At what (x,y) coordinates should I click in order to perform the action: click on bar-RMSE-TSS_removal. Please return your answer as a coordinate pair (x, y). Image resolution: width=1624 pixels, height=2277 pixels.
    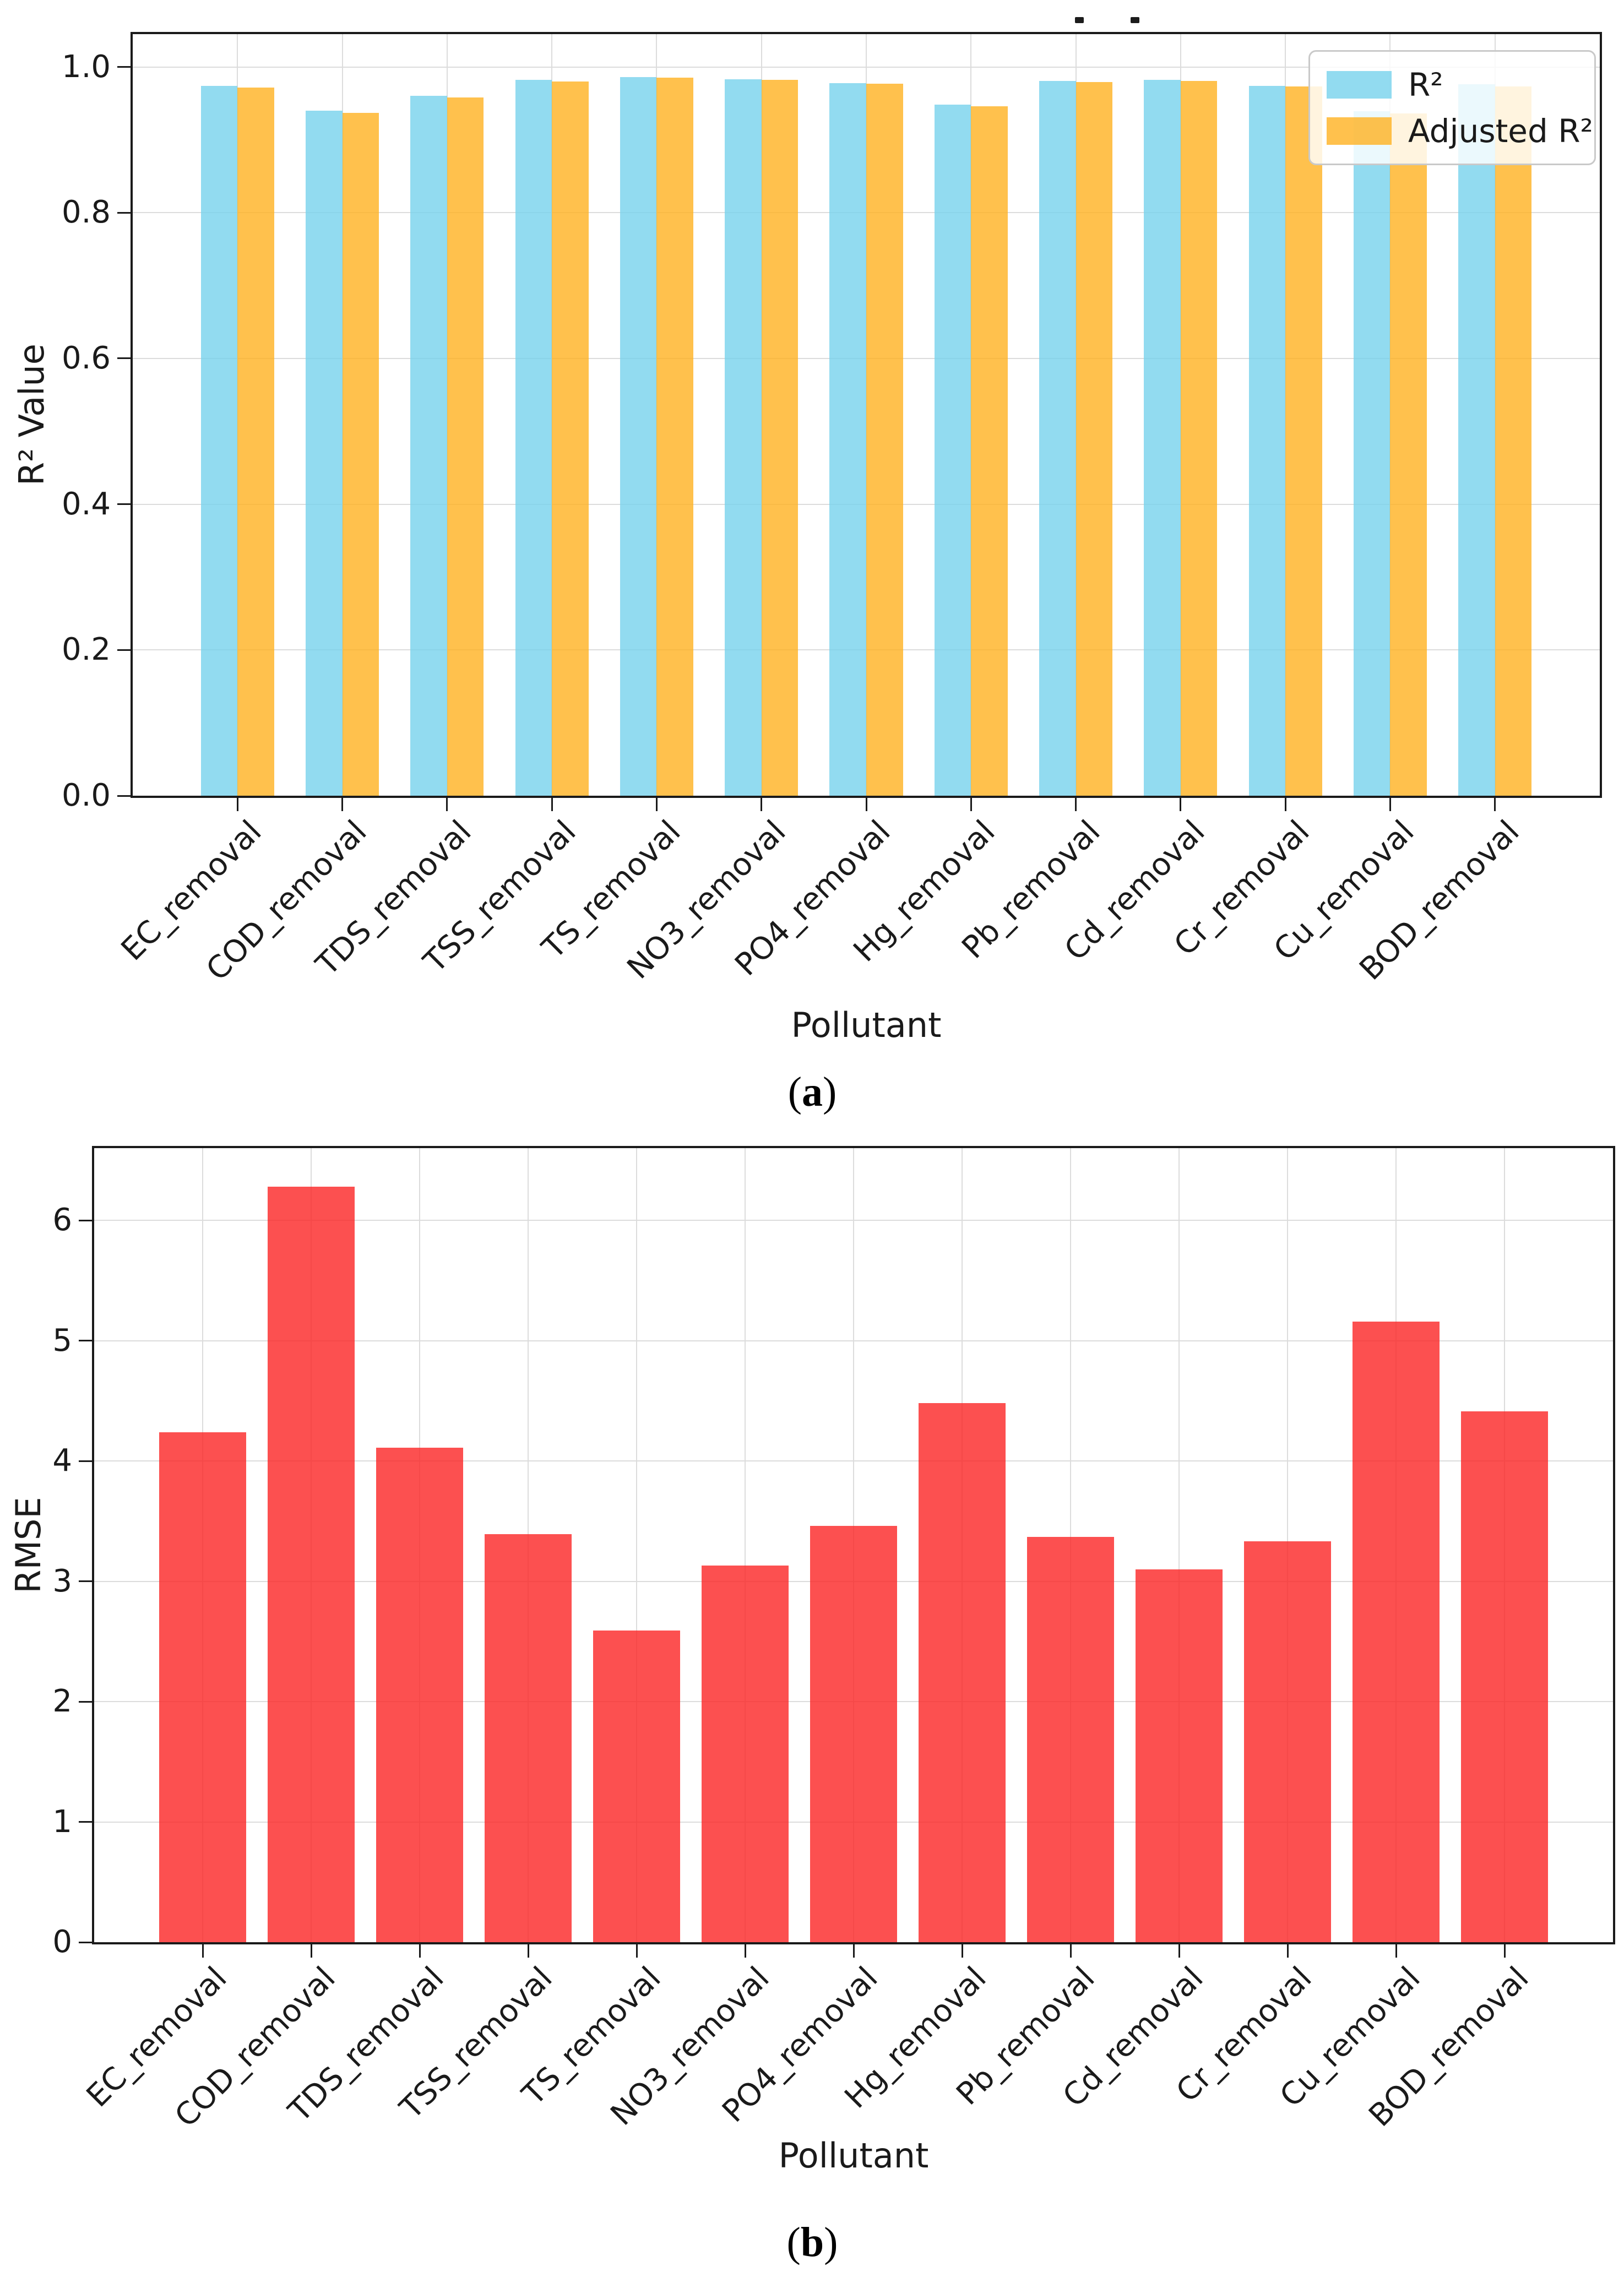
    Looking at the image, I should click on (528, 1738).